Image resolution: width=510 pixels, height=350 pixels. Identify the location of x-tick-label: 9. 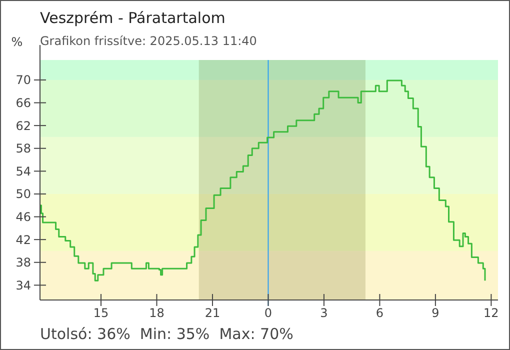
(436, 313).